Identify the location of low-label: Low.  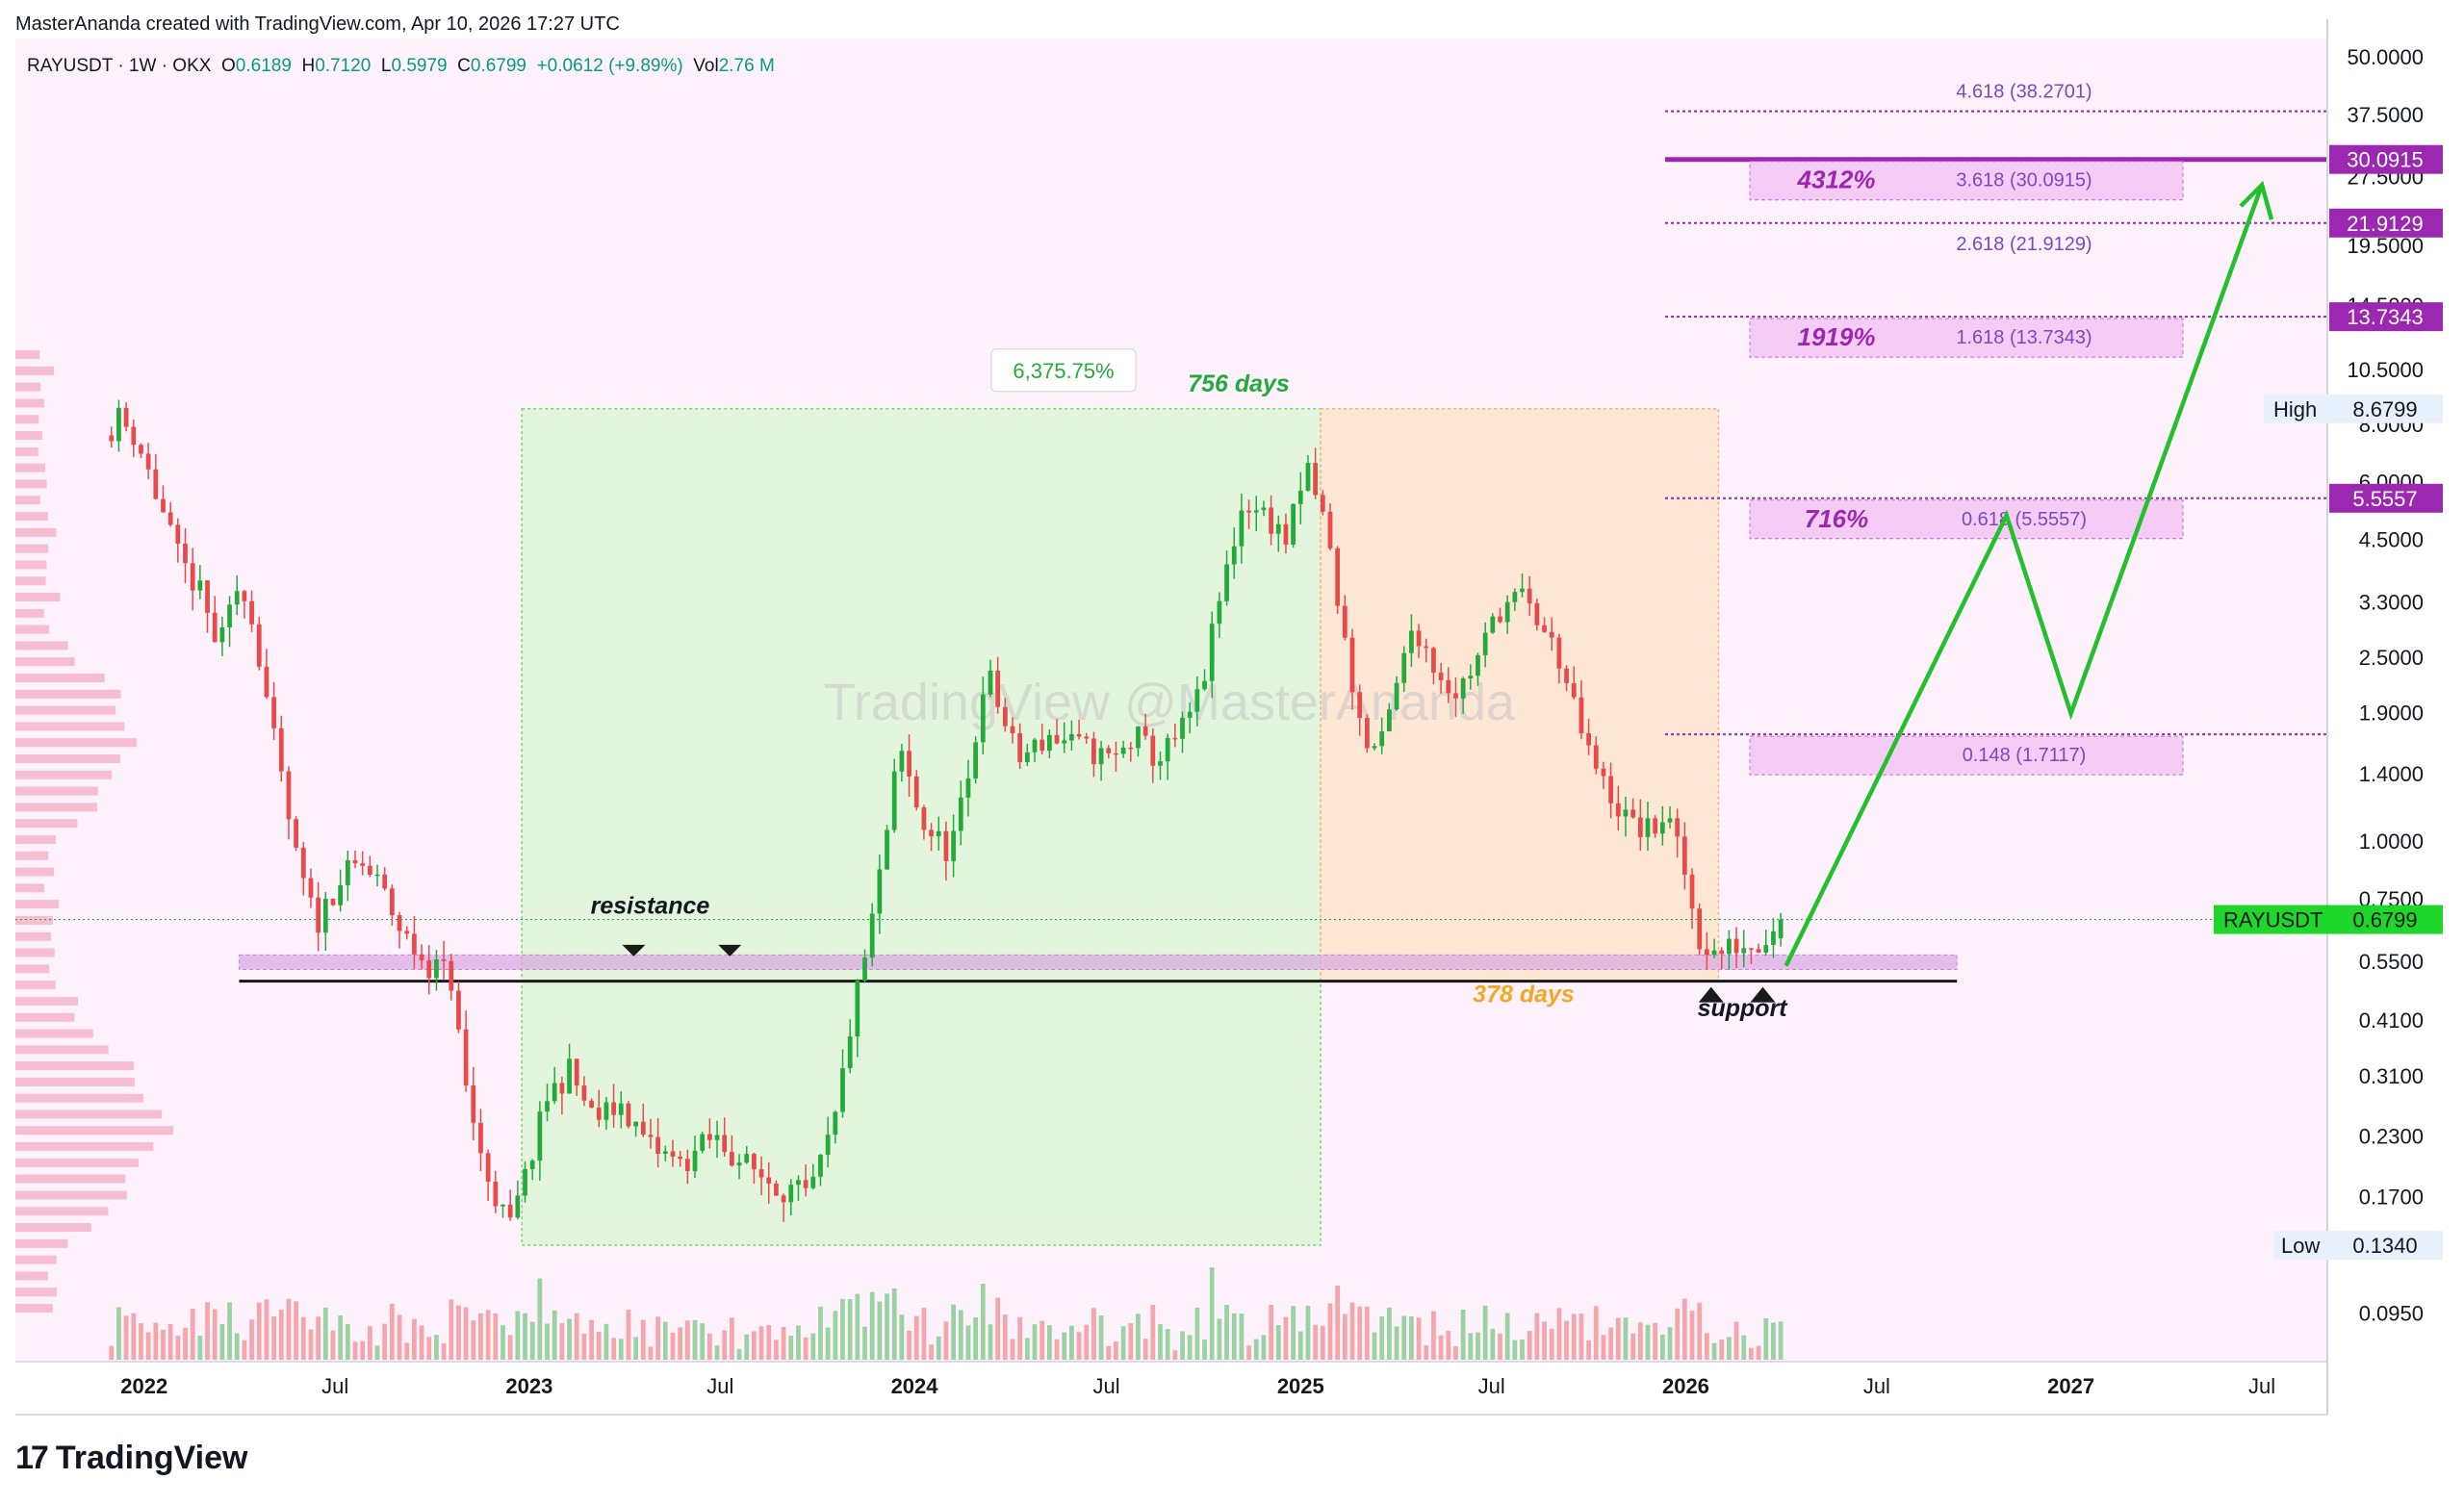
(2300, 1246).